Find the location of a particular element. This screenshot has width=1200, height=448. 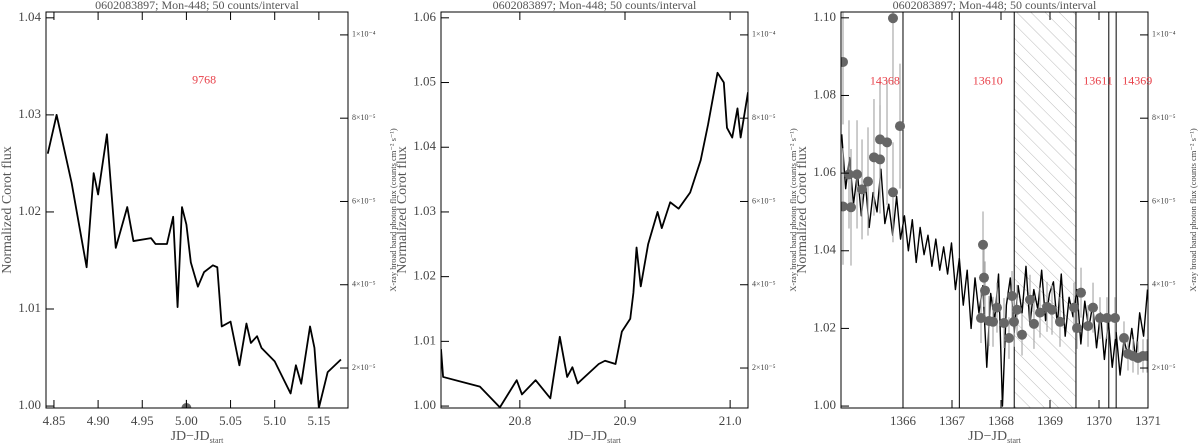

x-tick-label: 5.10 is located at coordinates (274, 420).